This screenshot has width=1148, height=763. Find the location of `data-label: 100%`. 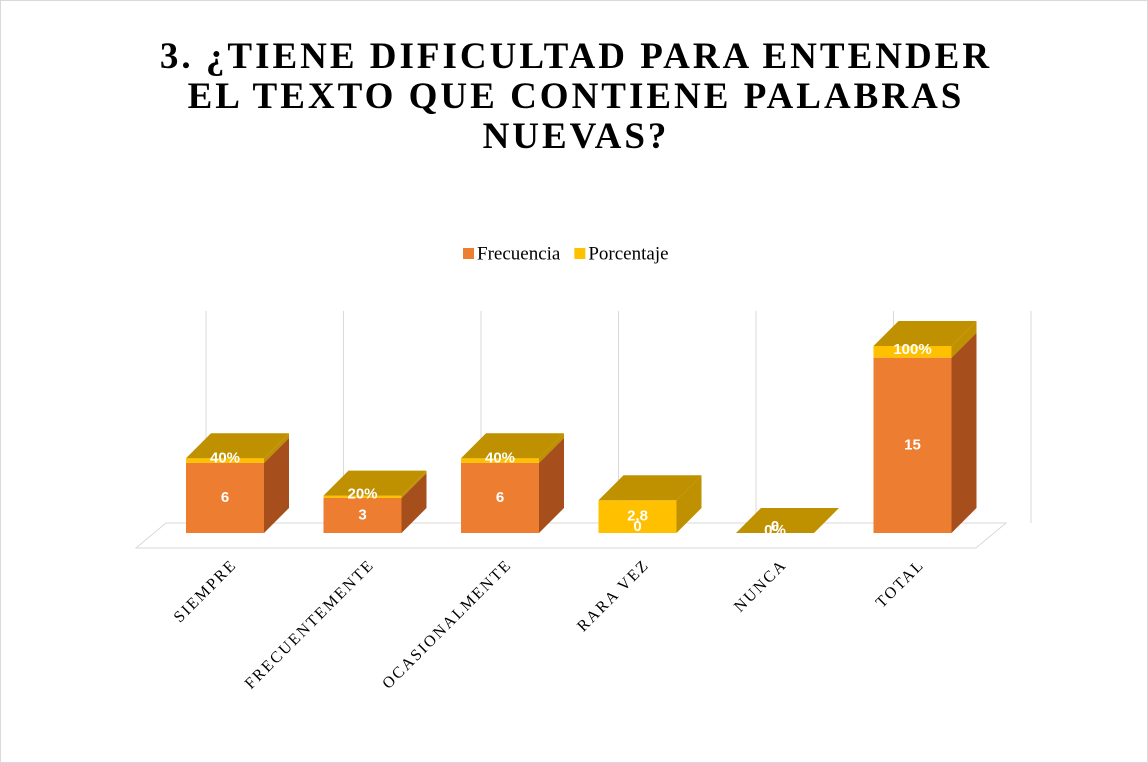

data-label: 100% is located at coordinates (912, 349).